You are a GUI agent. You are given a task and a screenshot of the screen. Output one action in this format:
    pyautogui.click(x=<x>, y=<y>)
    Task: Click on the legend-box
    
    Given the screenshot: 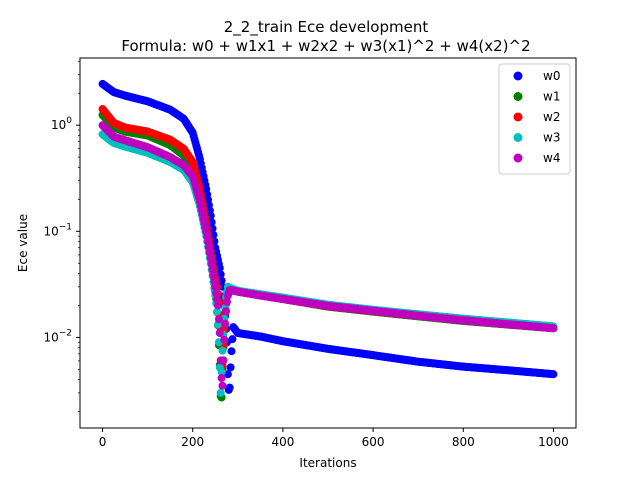 What is the action you would take?
    pyautogui.click(x=534, y=119)
    